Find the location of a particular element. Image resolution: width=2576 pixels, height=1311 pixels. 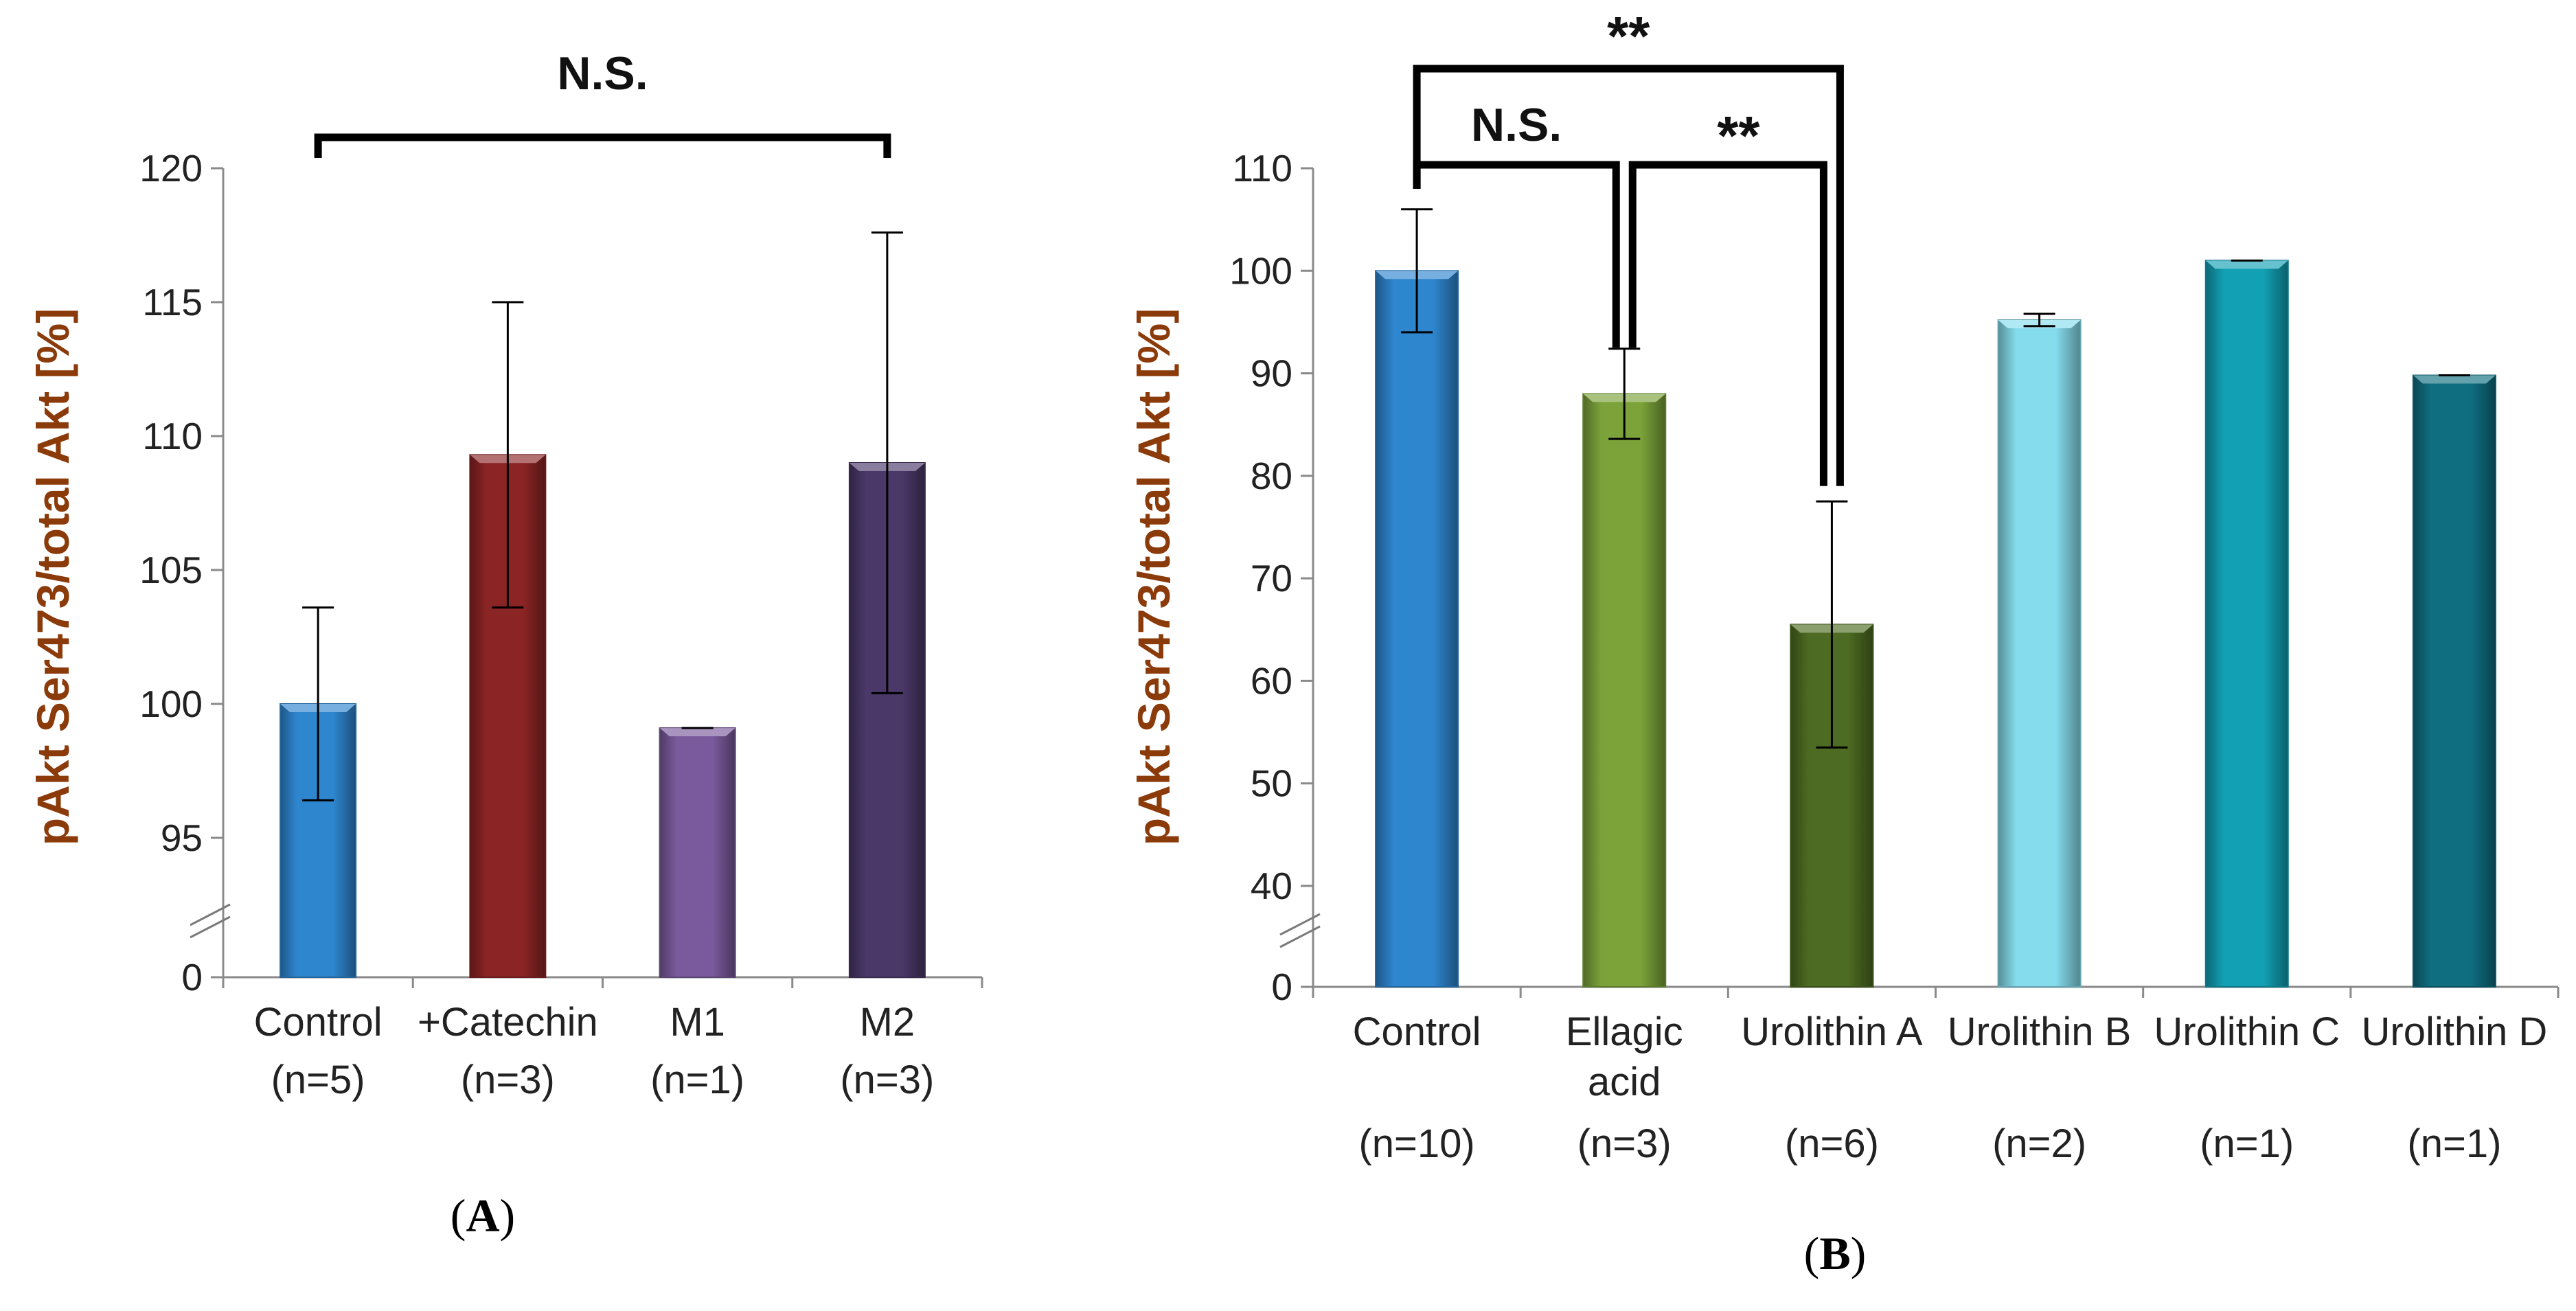

x-category-label: Urolithin C is located at coordinates (2247, 1032).